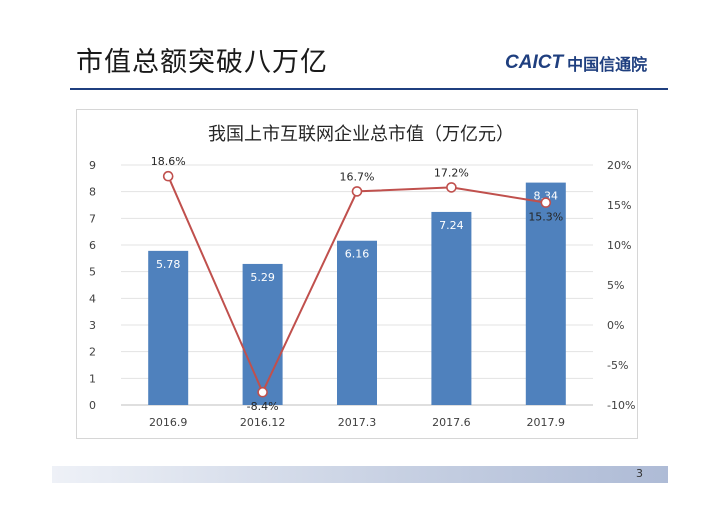  What do you see at coordinates (607, 64) in the screenshot?
I see `logo-text: 中国信通院` at bounding box center [607, 64].